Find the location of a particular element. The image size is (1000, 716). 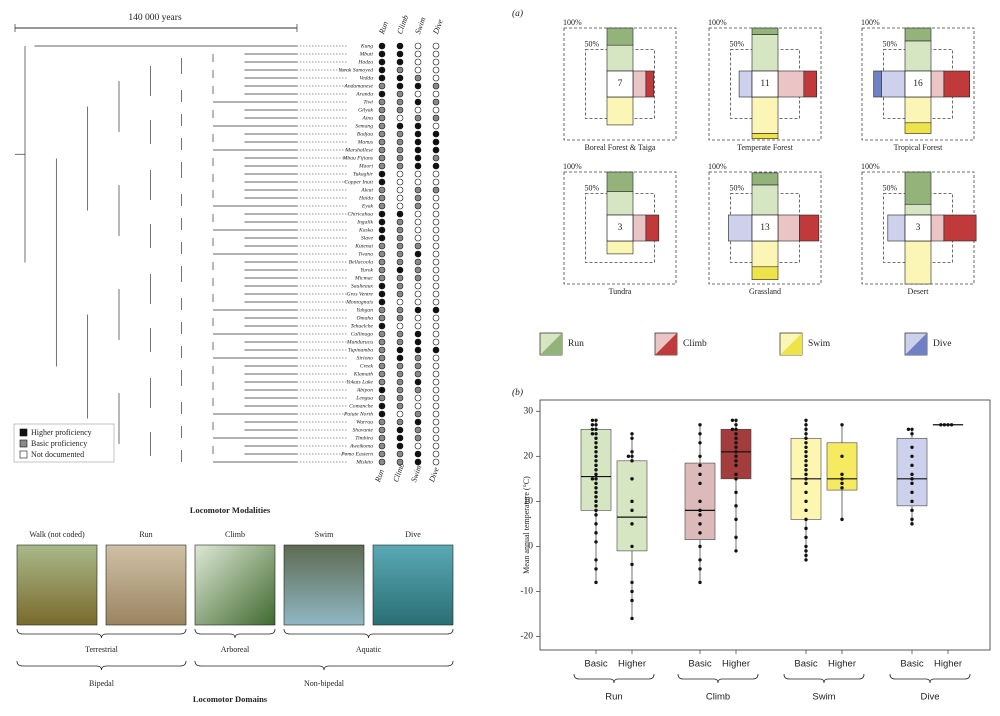

center-box is located at coordinates (918, 84).